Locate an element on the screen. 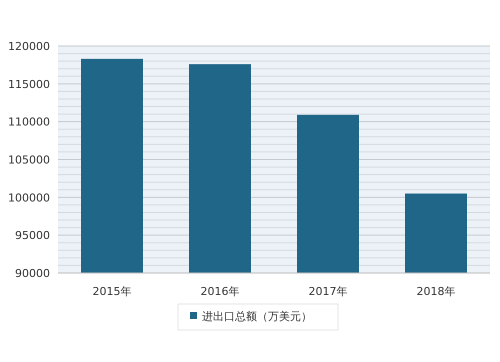 This screenshot has width=500, height=362. x-tick-label: 2015年 is located at coordinates (112, 291).